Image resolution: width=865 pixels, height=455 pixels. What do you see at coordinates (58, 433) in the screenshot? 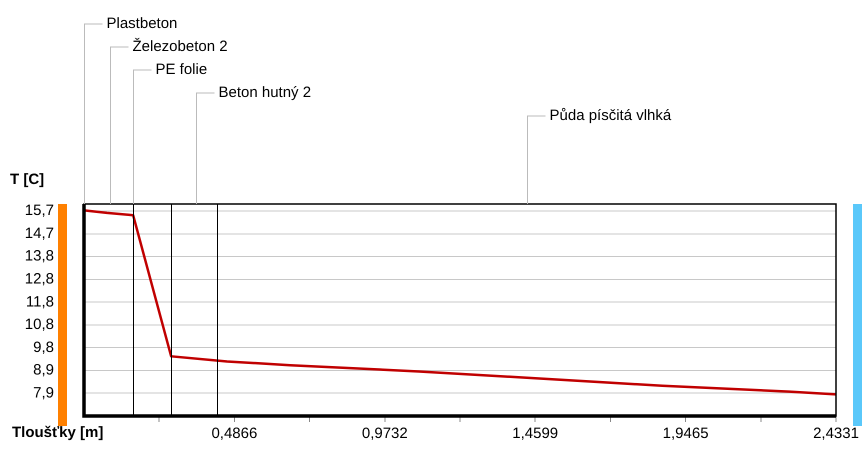
I see `x-axis-title: Tloušťky [m]` at bounding box center [58, 433].